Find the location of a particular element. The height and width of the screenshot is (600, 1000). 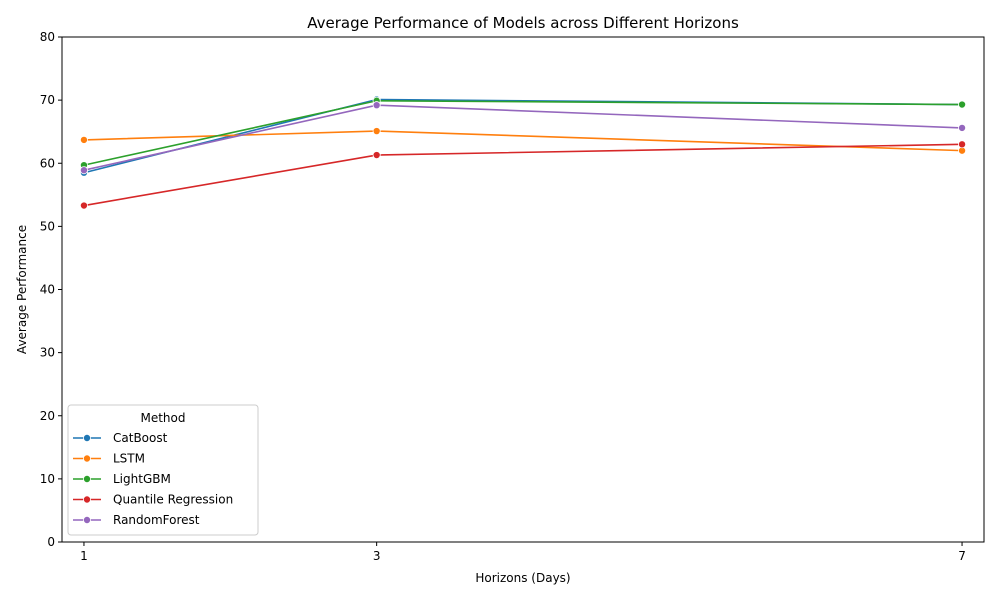

series-randomforest is located at coordinates (523, 138).